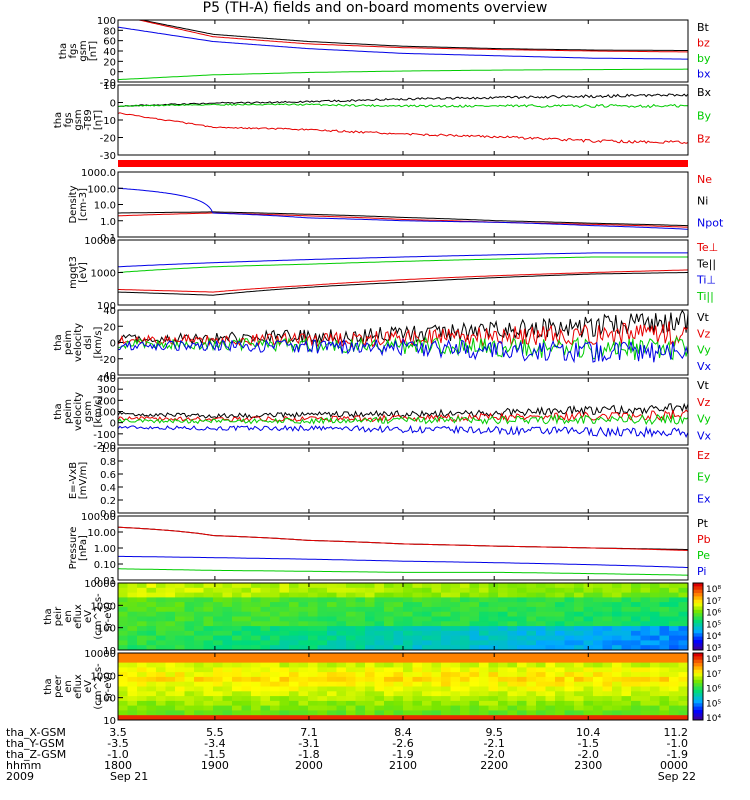 The height and width of the screenshot is (800, 750). Describe the element at coordinates (83, 204) in the screenshot. I see `y-axis-label-line: [cm-3]` at that location.